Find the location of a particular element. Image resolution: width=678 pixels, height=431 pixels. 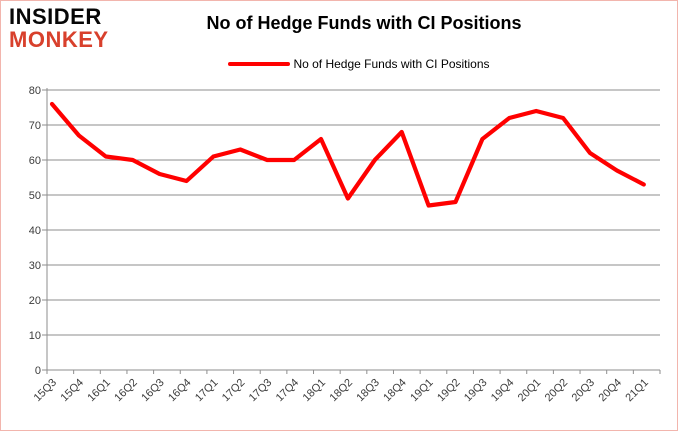

x-axis-label: 16Q1 is located at coordinates (99, 391).